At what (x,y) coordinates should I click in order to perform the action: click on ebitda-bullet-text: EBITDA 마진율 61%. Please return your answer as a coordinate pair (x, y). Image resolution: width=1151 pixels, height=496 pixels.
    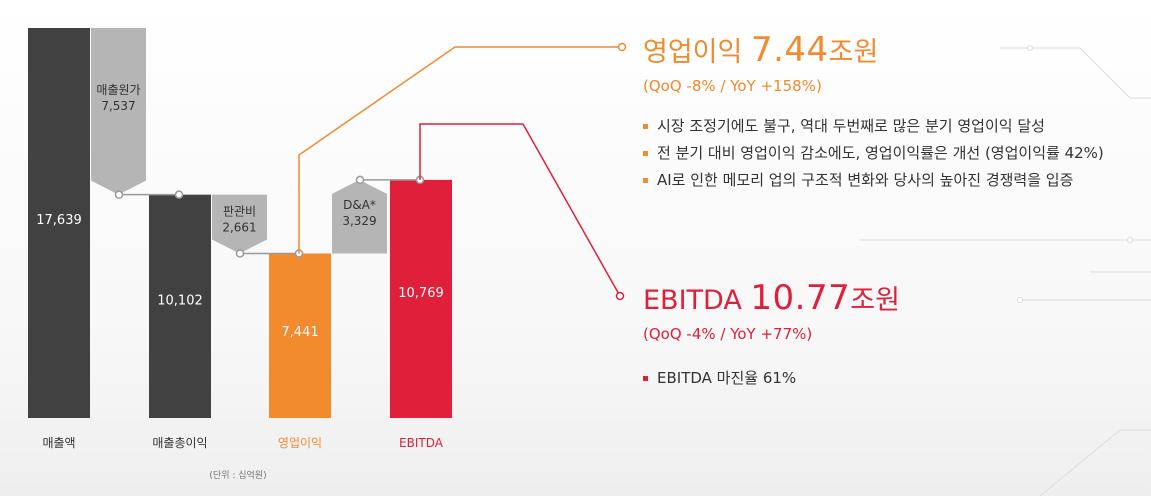
    Looking at the image, I should click on (727, 378).